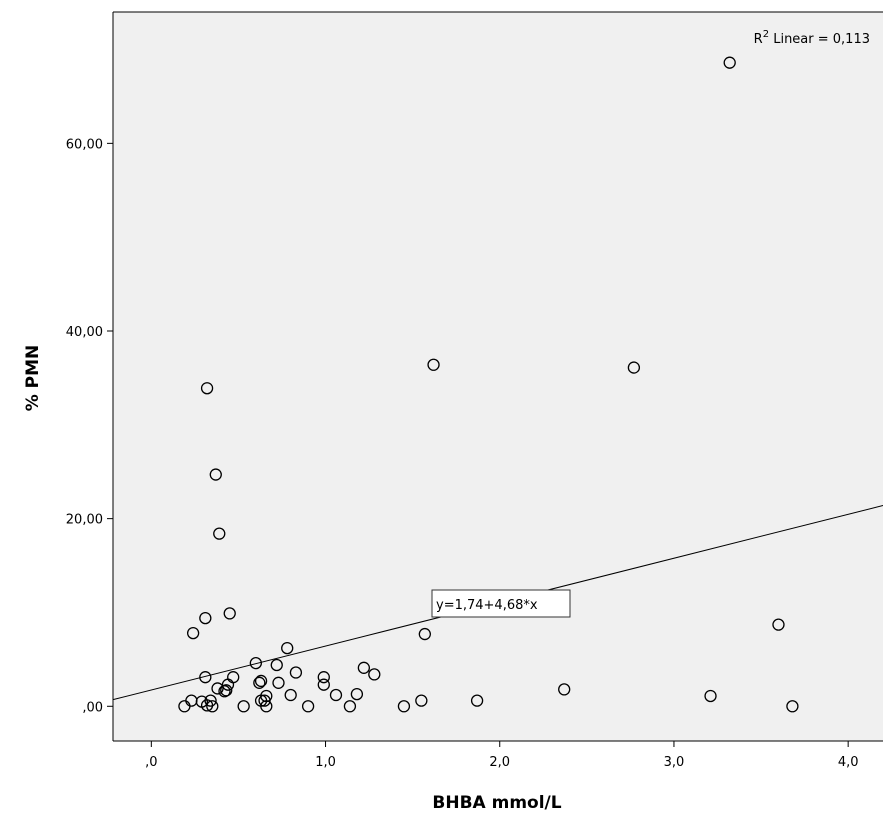 The image size is (883, 816). What do you see at coordinates (848, 762) in the screenshot?
I see `x-tick-label-4: 4,0` at bounding box center [848, 762].